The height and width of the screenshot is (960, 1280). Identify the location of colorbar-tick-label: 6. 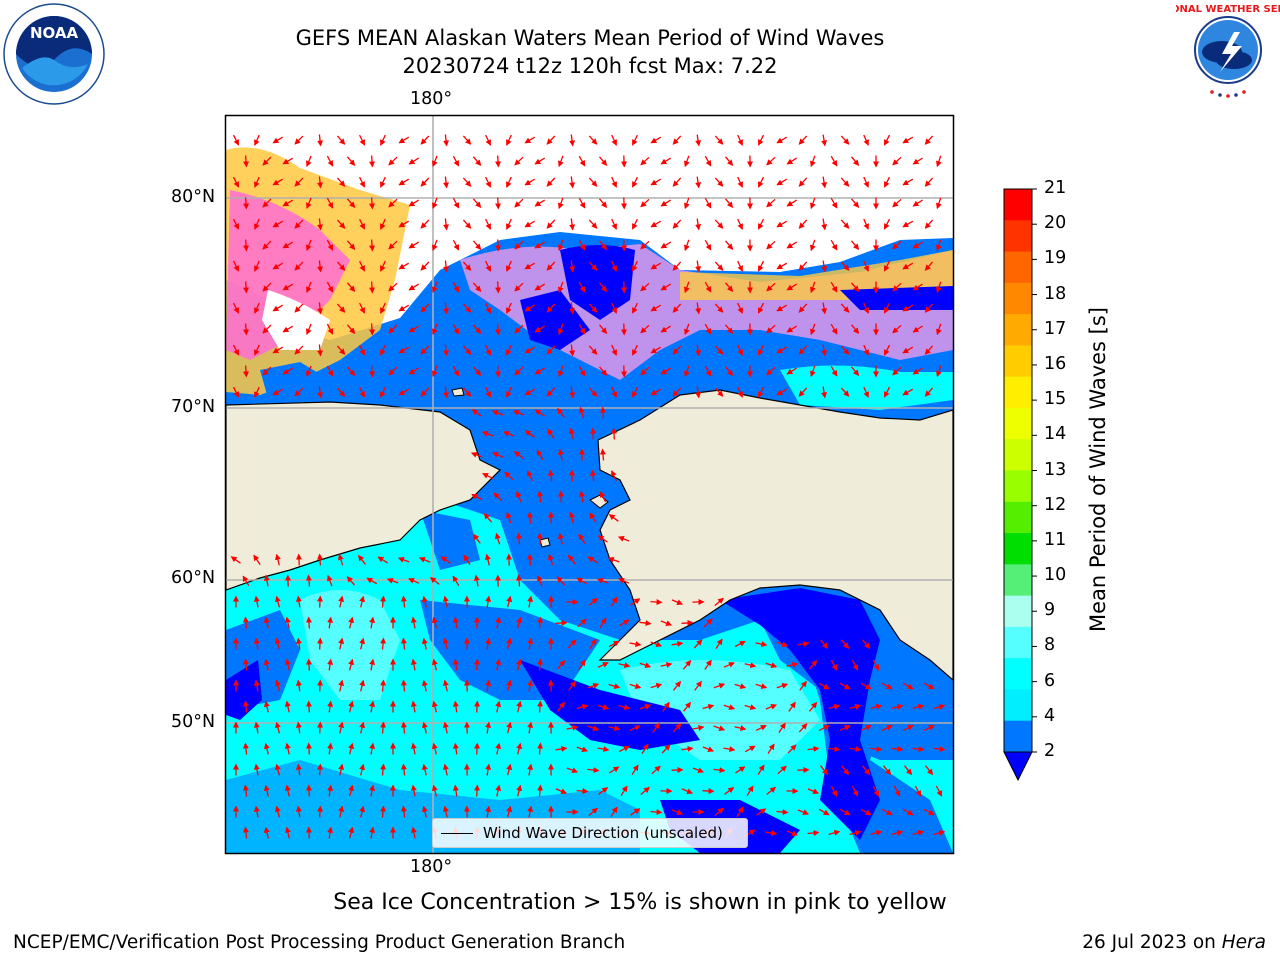
(1050, 680).